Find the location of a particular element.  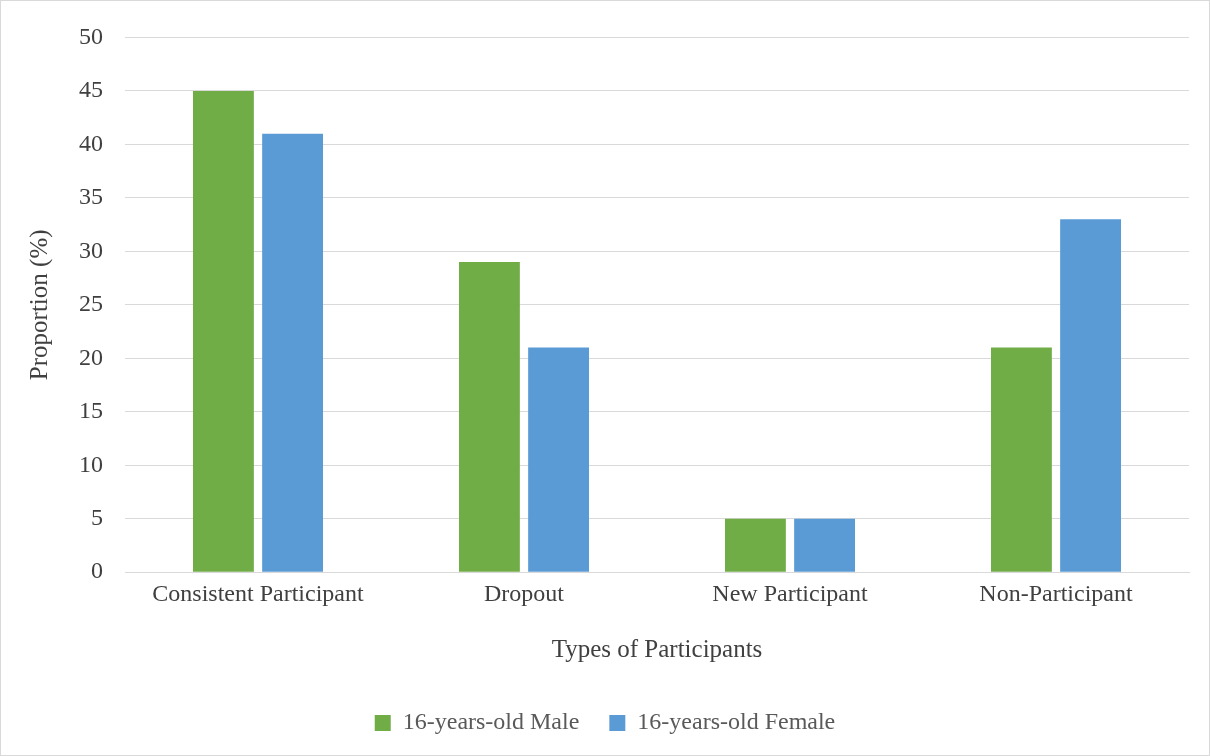

legend-label: 16-years-old Female is located at coordinates (736, 721).